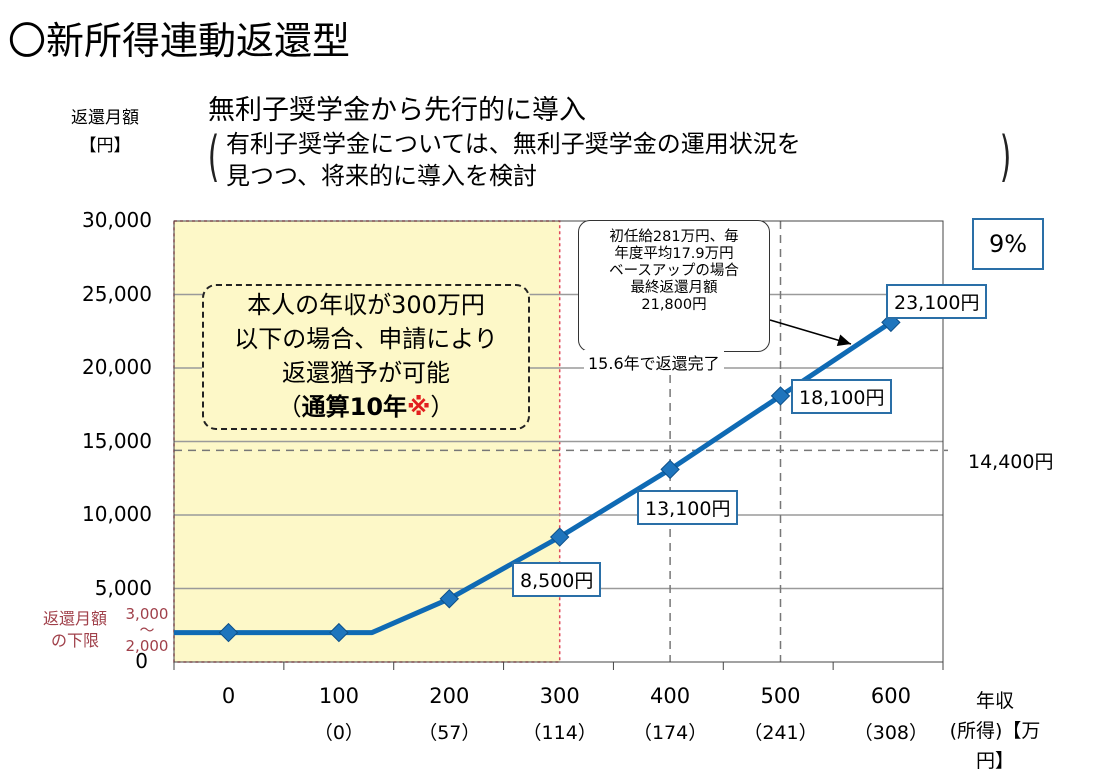 This screenshot has height=777, width=1107. I want to click on x-axis-label: 年収 (所得)【万円】, so click(995, 731).